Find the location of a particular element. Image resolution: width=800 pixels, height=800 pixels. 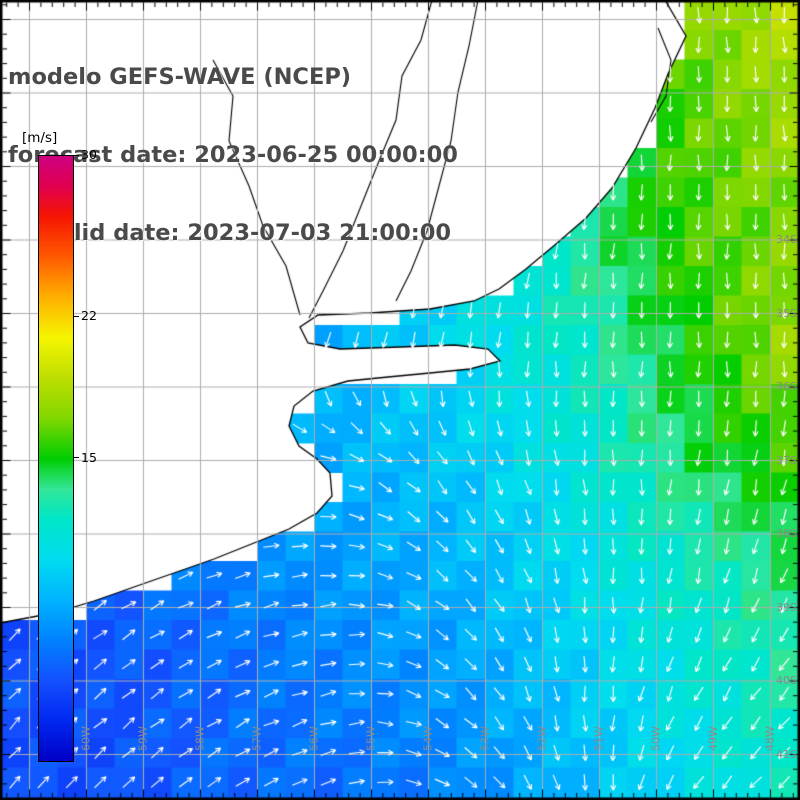

lon-tick-label: 56W is located at coordinates (314, 738).